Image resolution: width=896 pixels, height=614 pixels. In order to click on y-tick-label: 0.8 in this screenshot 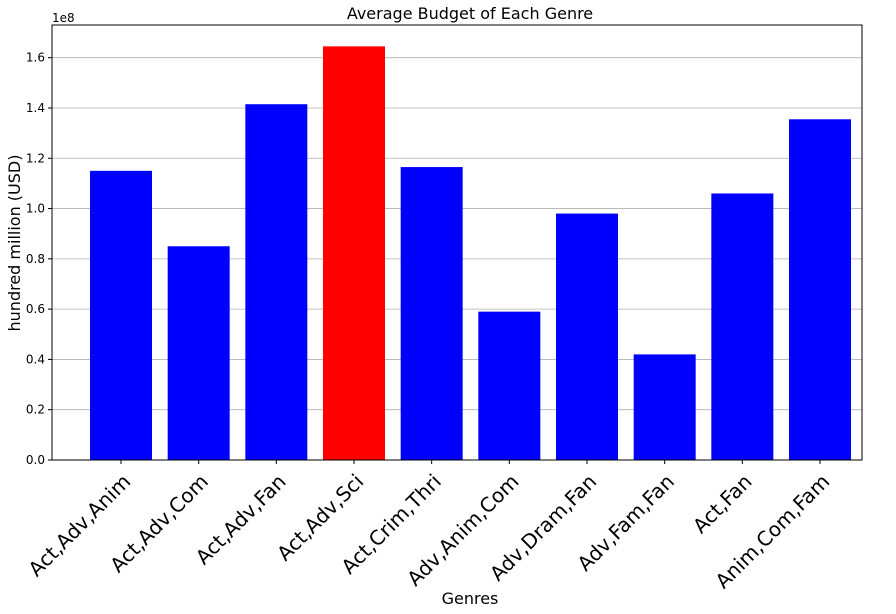, I will do `click(35, 259)`.